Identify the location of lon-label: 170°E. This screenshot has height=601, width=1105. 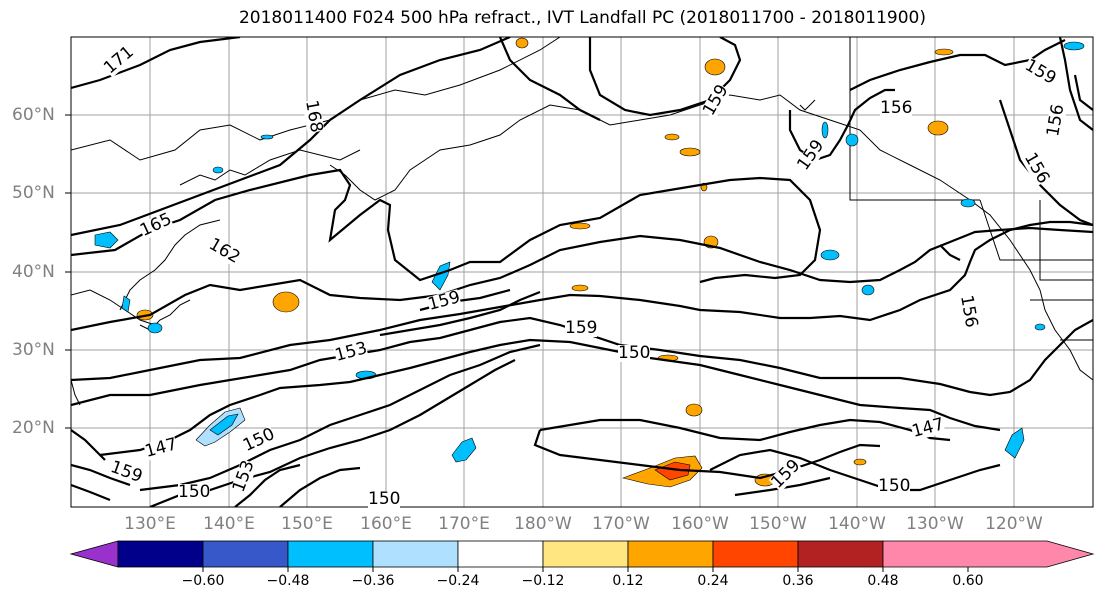
(464, 524).